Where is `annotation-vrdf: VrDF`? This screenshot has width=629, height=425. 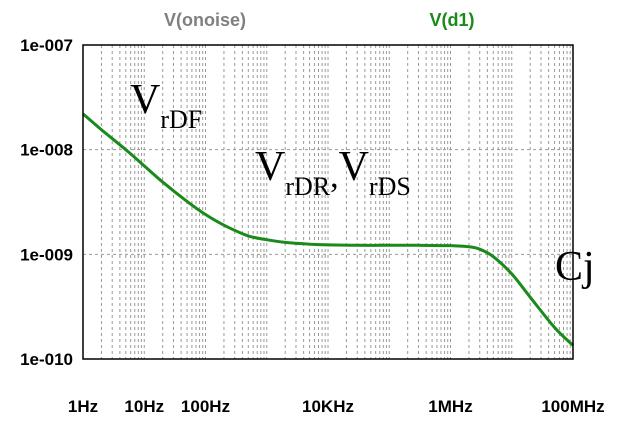
annotation-vrdf: VrDF is located at coordinates (166, 105).